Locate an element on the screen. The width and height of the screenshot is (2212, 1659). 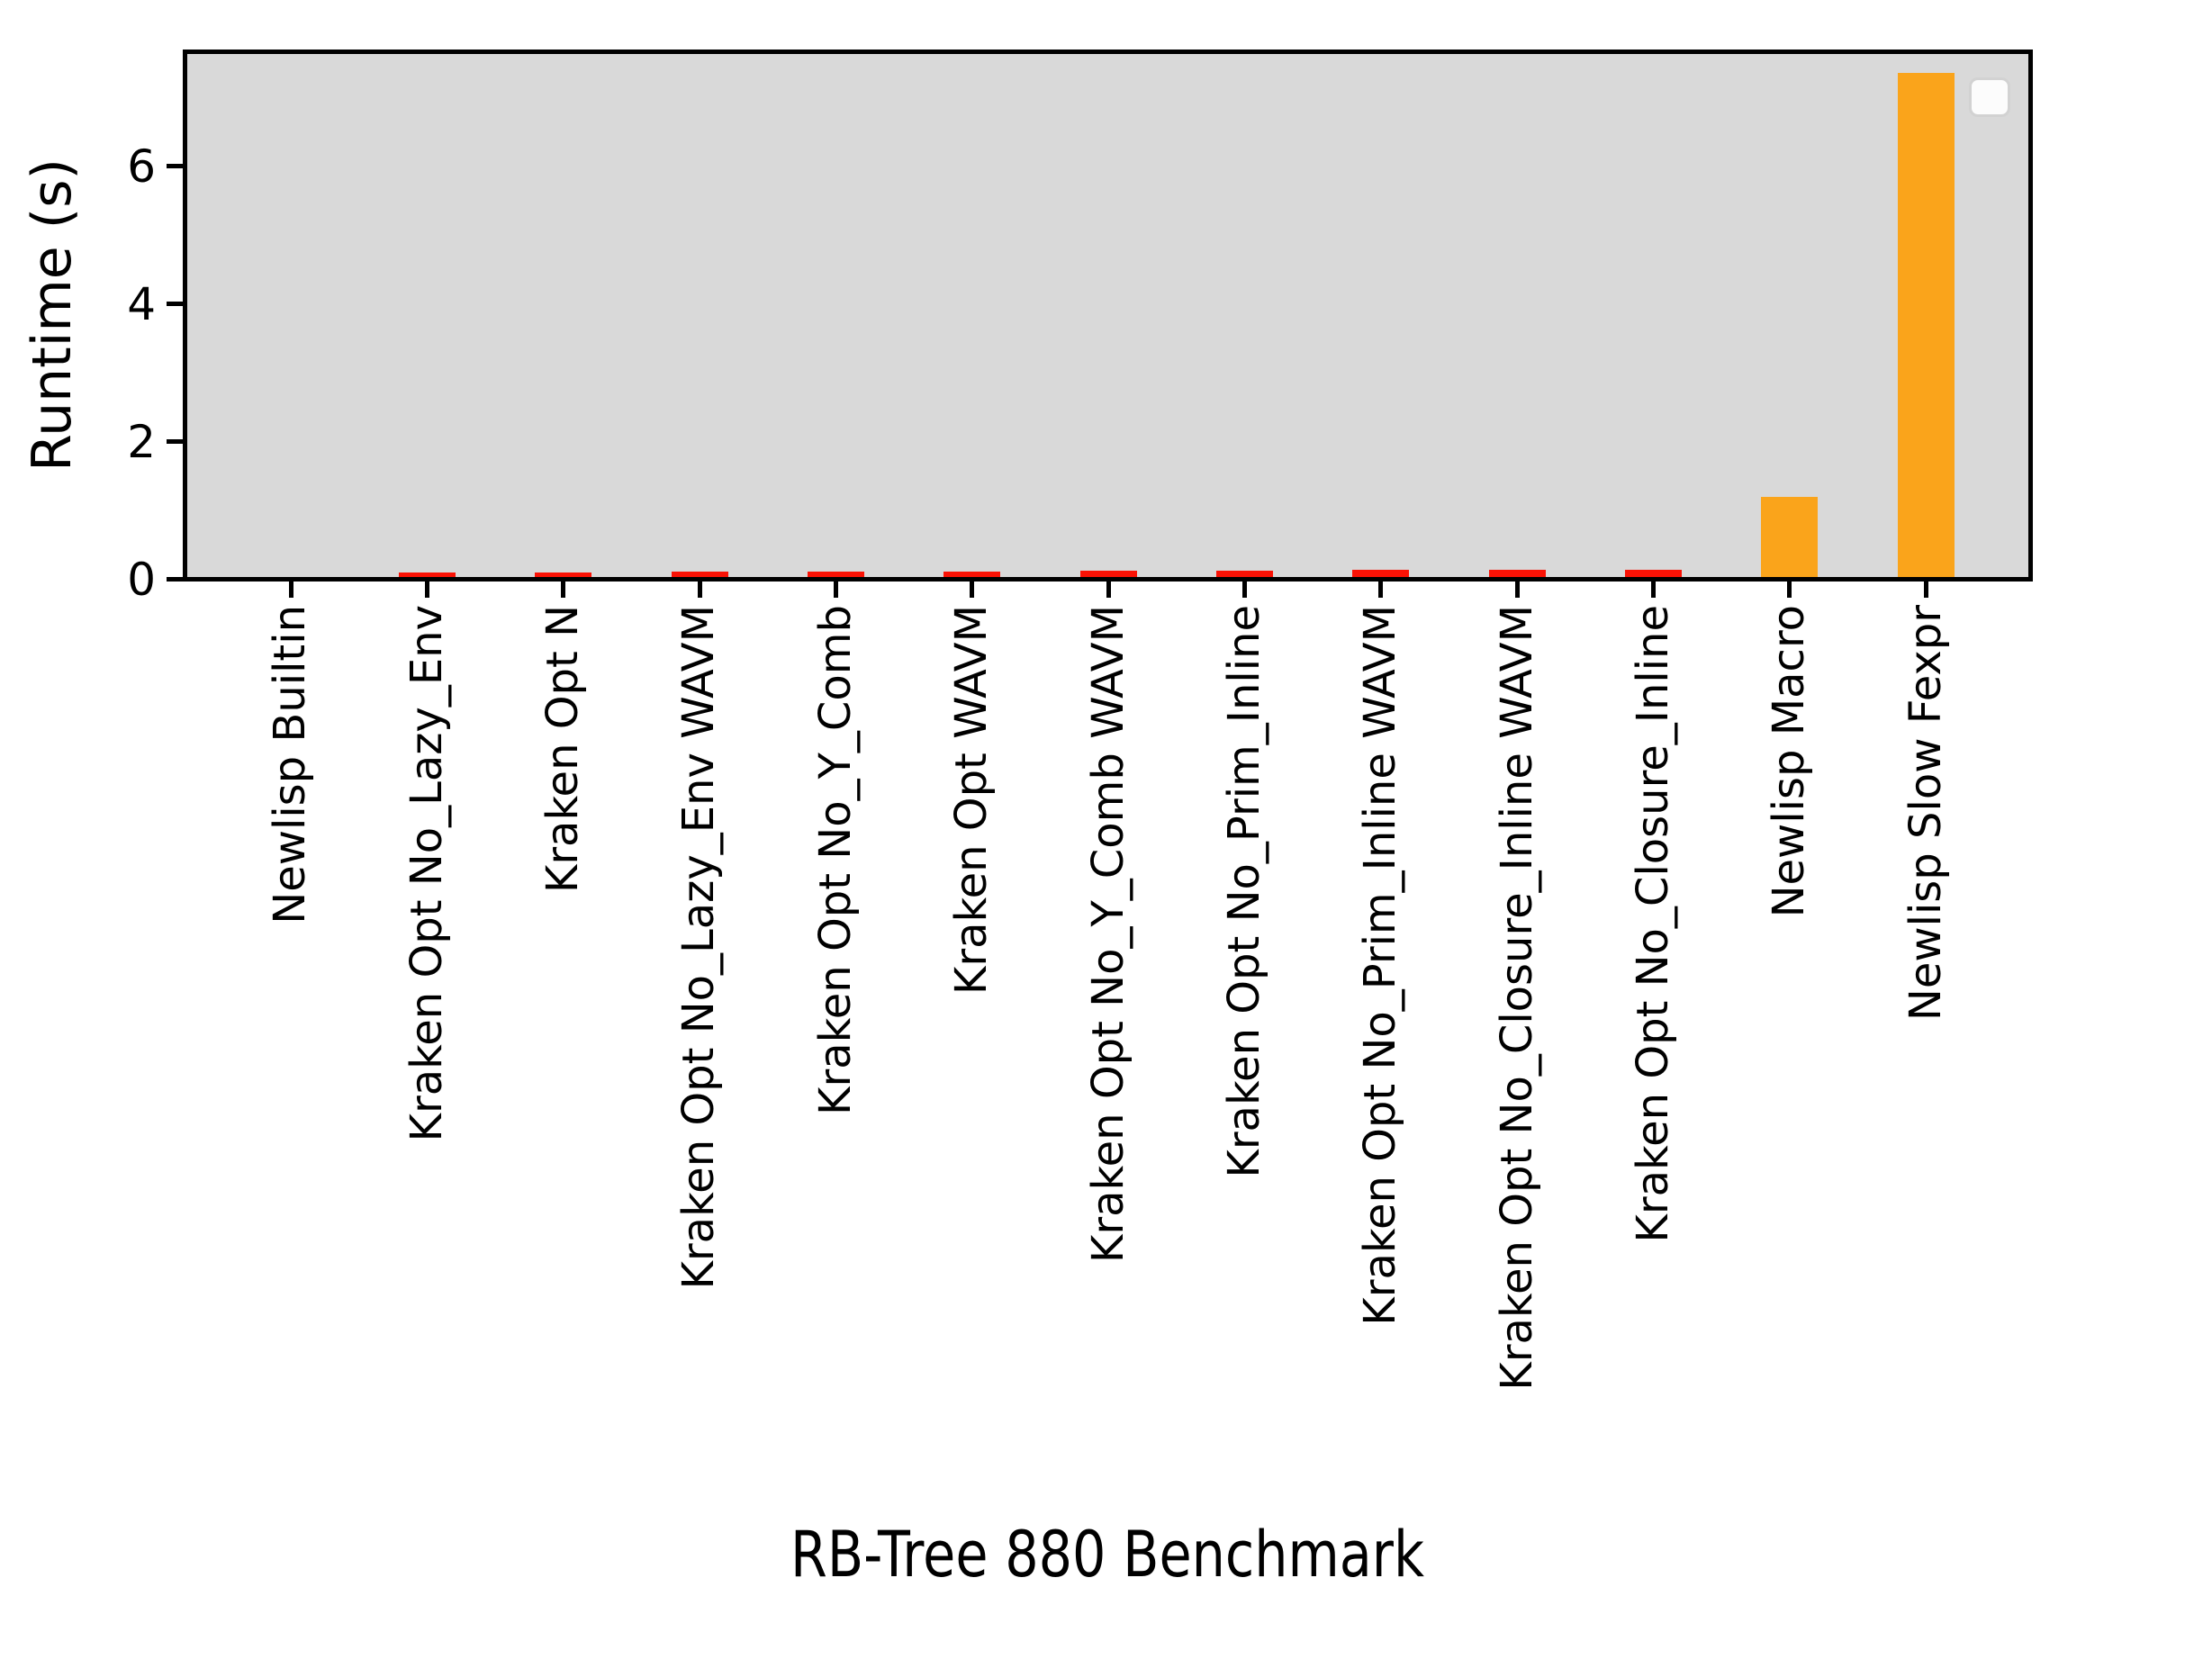
x-tick-label-text: Kraken Opt No_Prim_Inline WAVM is located at coordinates (1380, 965).